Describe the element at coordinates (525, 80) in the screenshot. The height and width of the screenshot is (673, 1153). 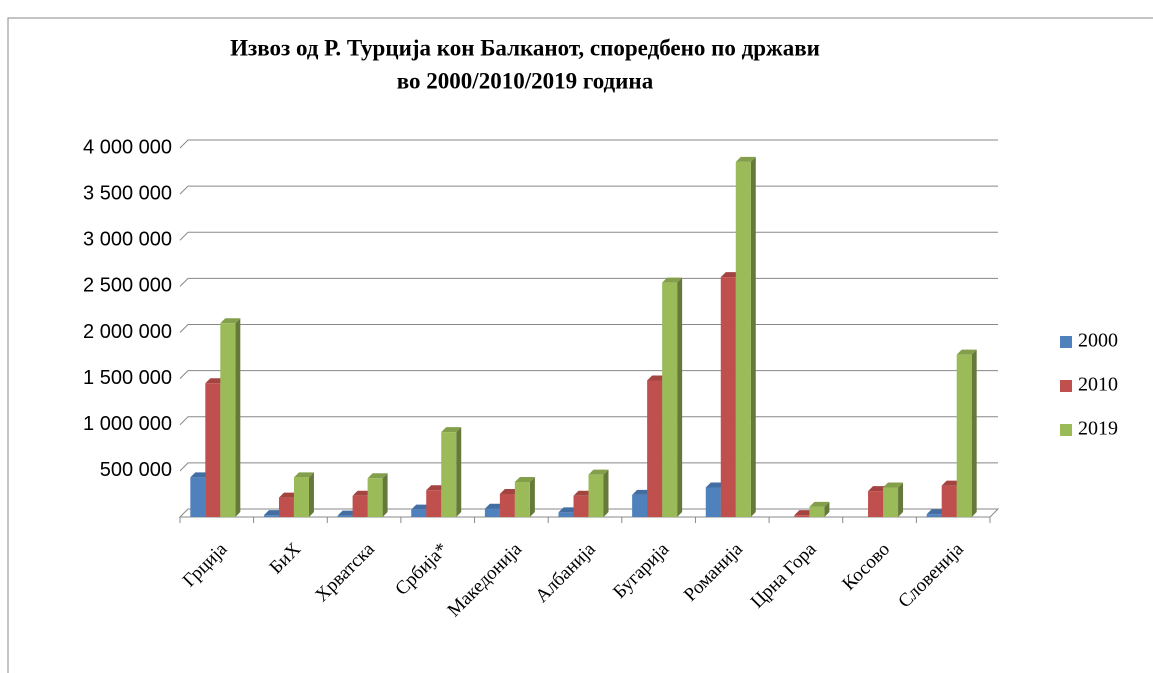
I see `chart-title: во 2000/2010/2019 година` at that location.